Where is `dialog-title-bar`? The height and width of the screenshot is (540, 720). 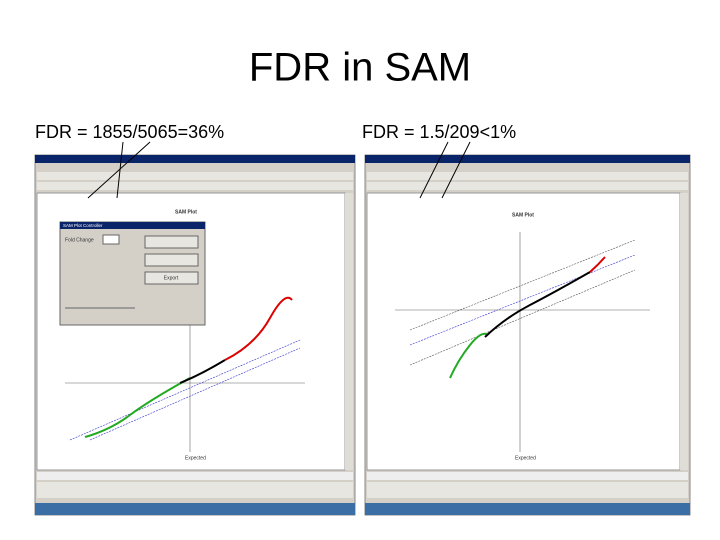
dialog-title-bar is located at coordinates (132, 225).